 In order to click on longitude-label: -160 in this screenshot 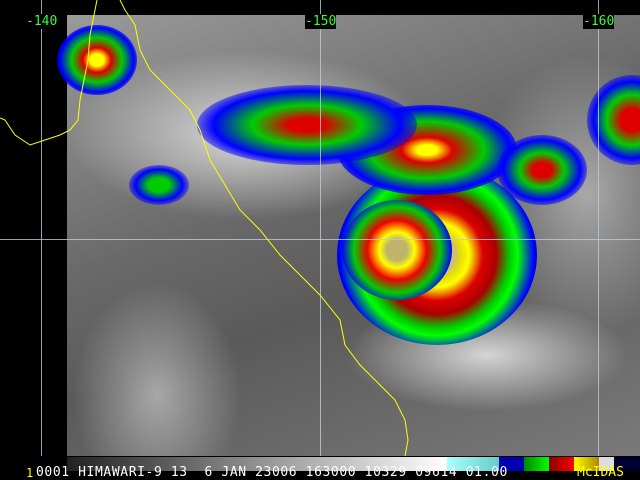, I will do `click(599, 21)`.